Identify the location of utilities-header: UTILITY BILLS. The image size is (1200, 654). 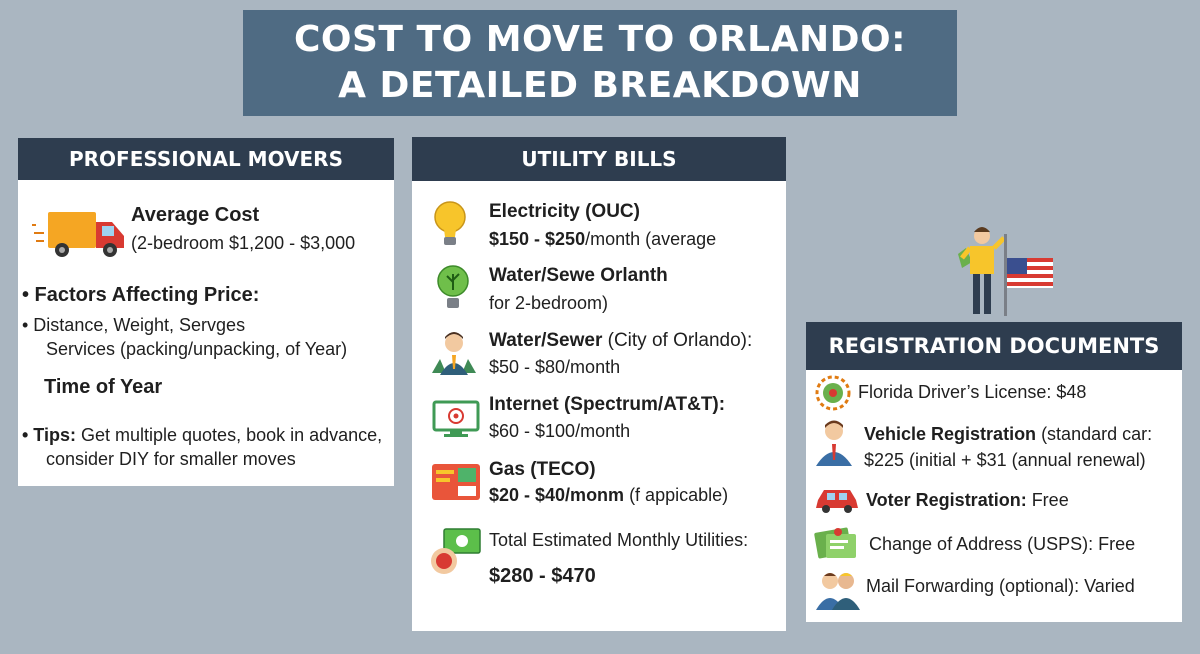
(599, 159).